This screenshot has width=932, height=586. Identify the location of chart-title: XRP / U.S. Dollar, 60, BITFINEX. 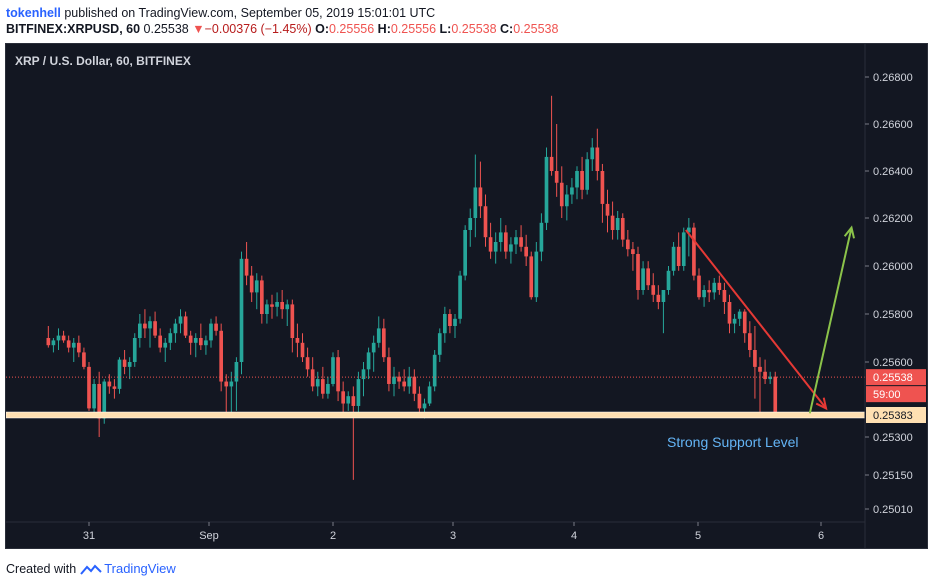
(103, 61).